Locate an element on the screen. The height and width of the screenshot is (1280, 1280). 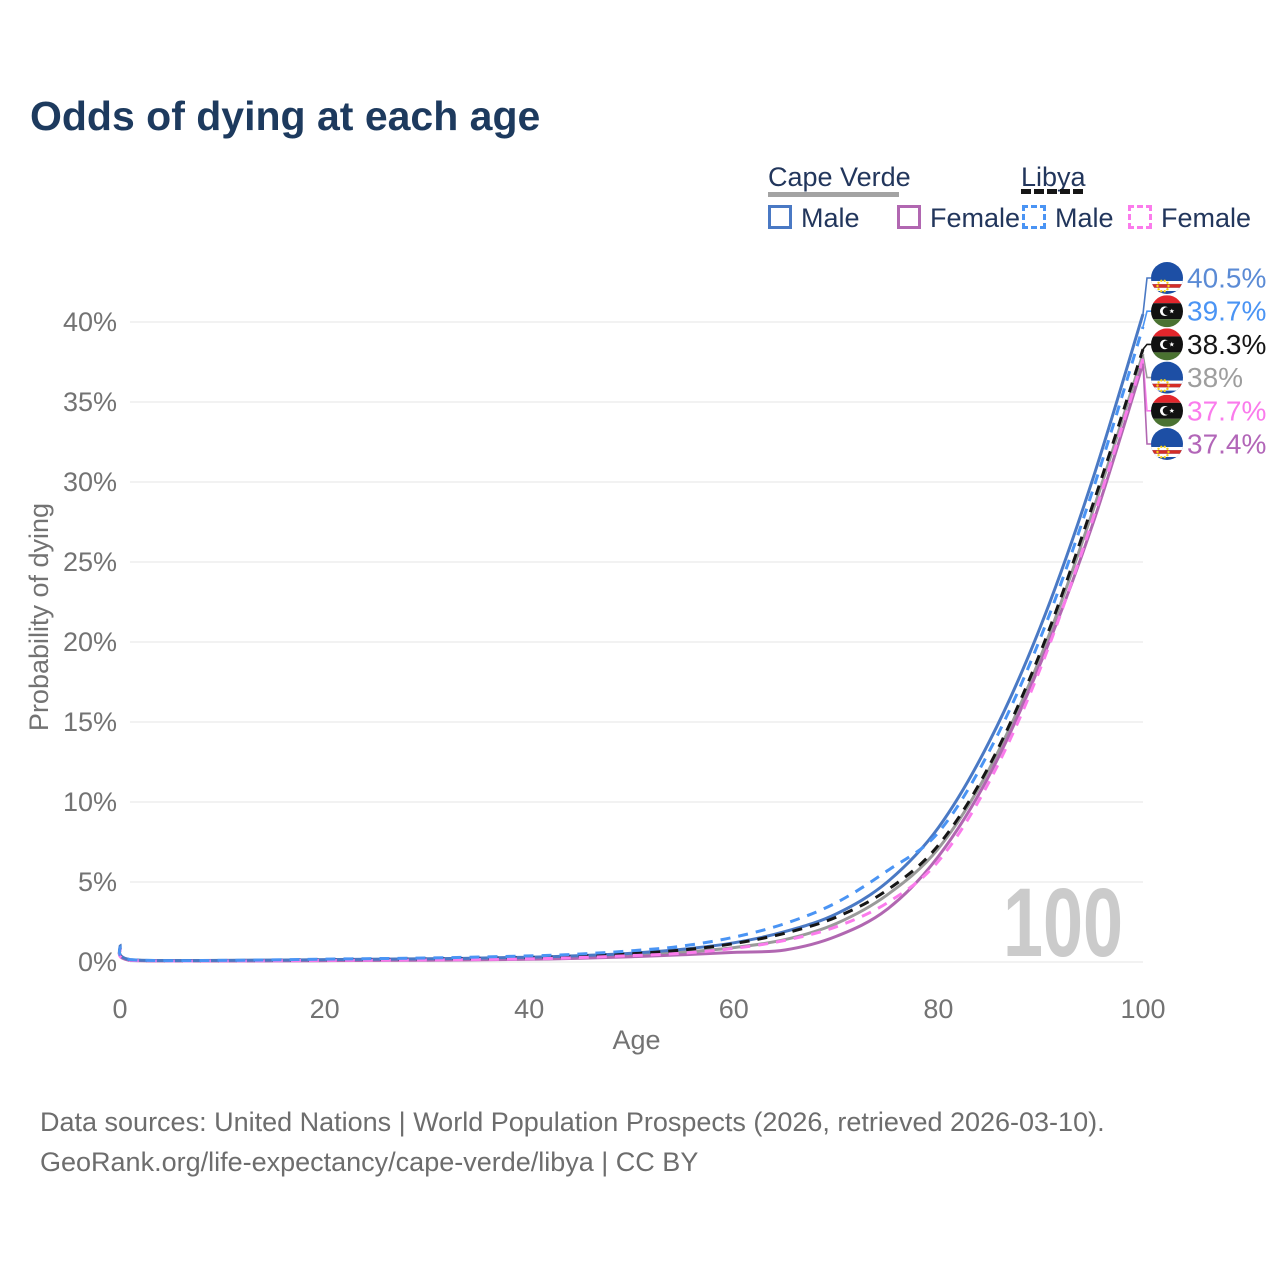
y-tick-label: 40% is located at coordinates (90, 322).